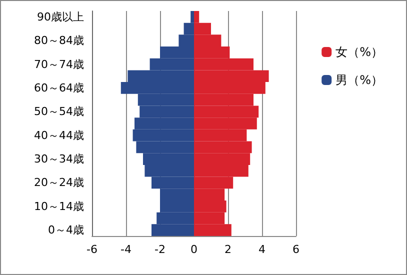 The height and width of the screenshot is (275, 407). What do you see at coordinates (59, 111) in the screenshot?
I see `y-tick-label: 50～54歳` at bounding box center [59, 111].